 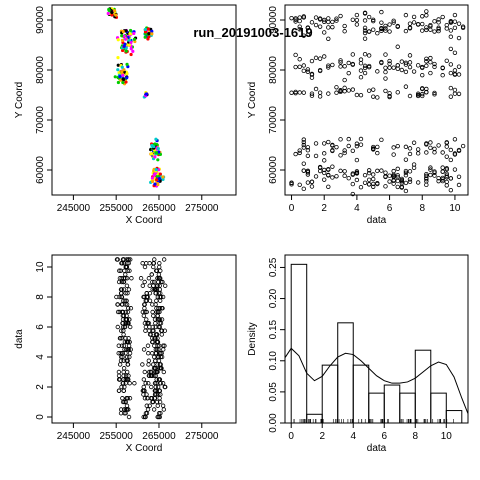 What do you see at coordinates (40, 387) in the screenshot?
I see `y-tick-label: 2` at bounding box center [40, 387].